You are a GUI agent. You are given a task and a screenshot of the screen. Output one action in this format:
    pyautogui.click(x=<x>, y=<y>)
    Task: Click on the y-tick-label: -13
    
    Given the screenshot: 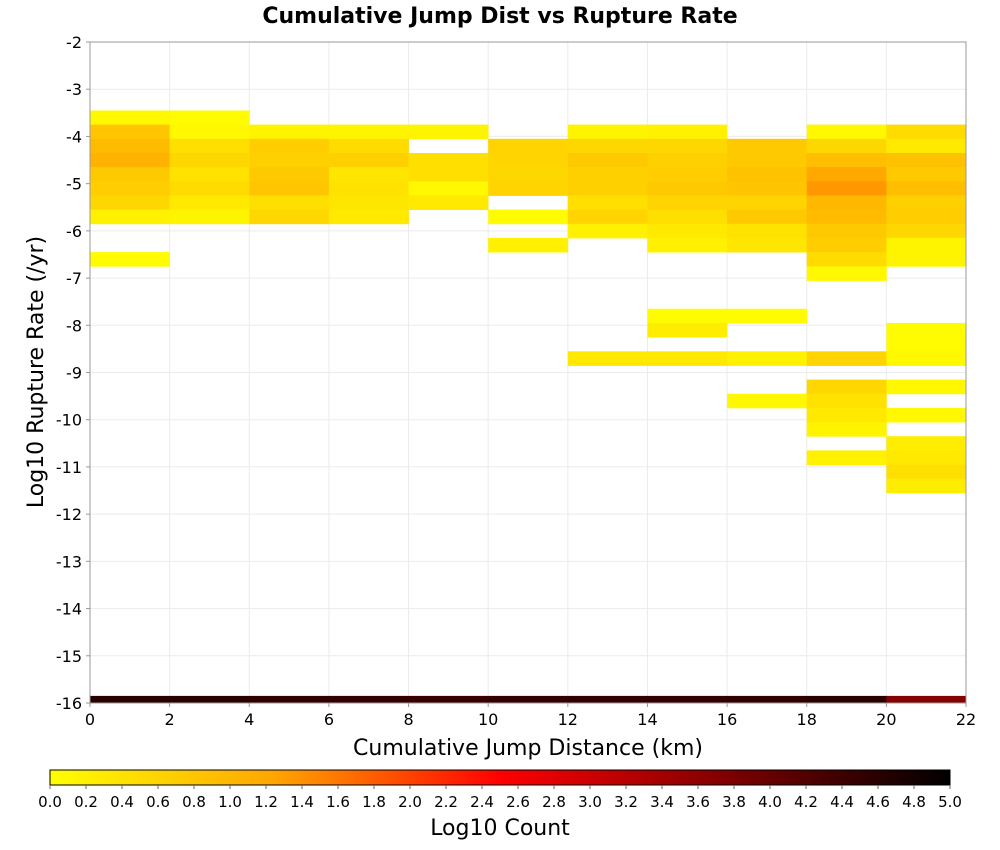 What is the action you would take?
    pyautogui.click(x=69, y=561)
    